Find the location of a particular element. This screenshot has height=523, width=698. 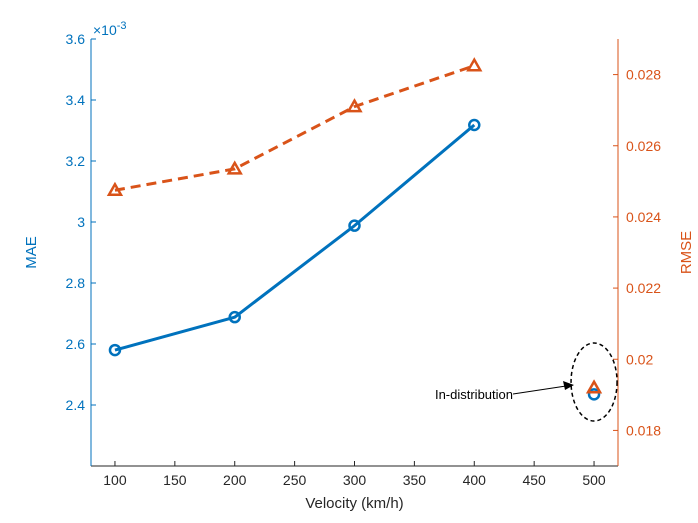

y-axis-left-exponent: ×10⁻³ is located at coordinates (110, 29).